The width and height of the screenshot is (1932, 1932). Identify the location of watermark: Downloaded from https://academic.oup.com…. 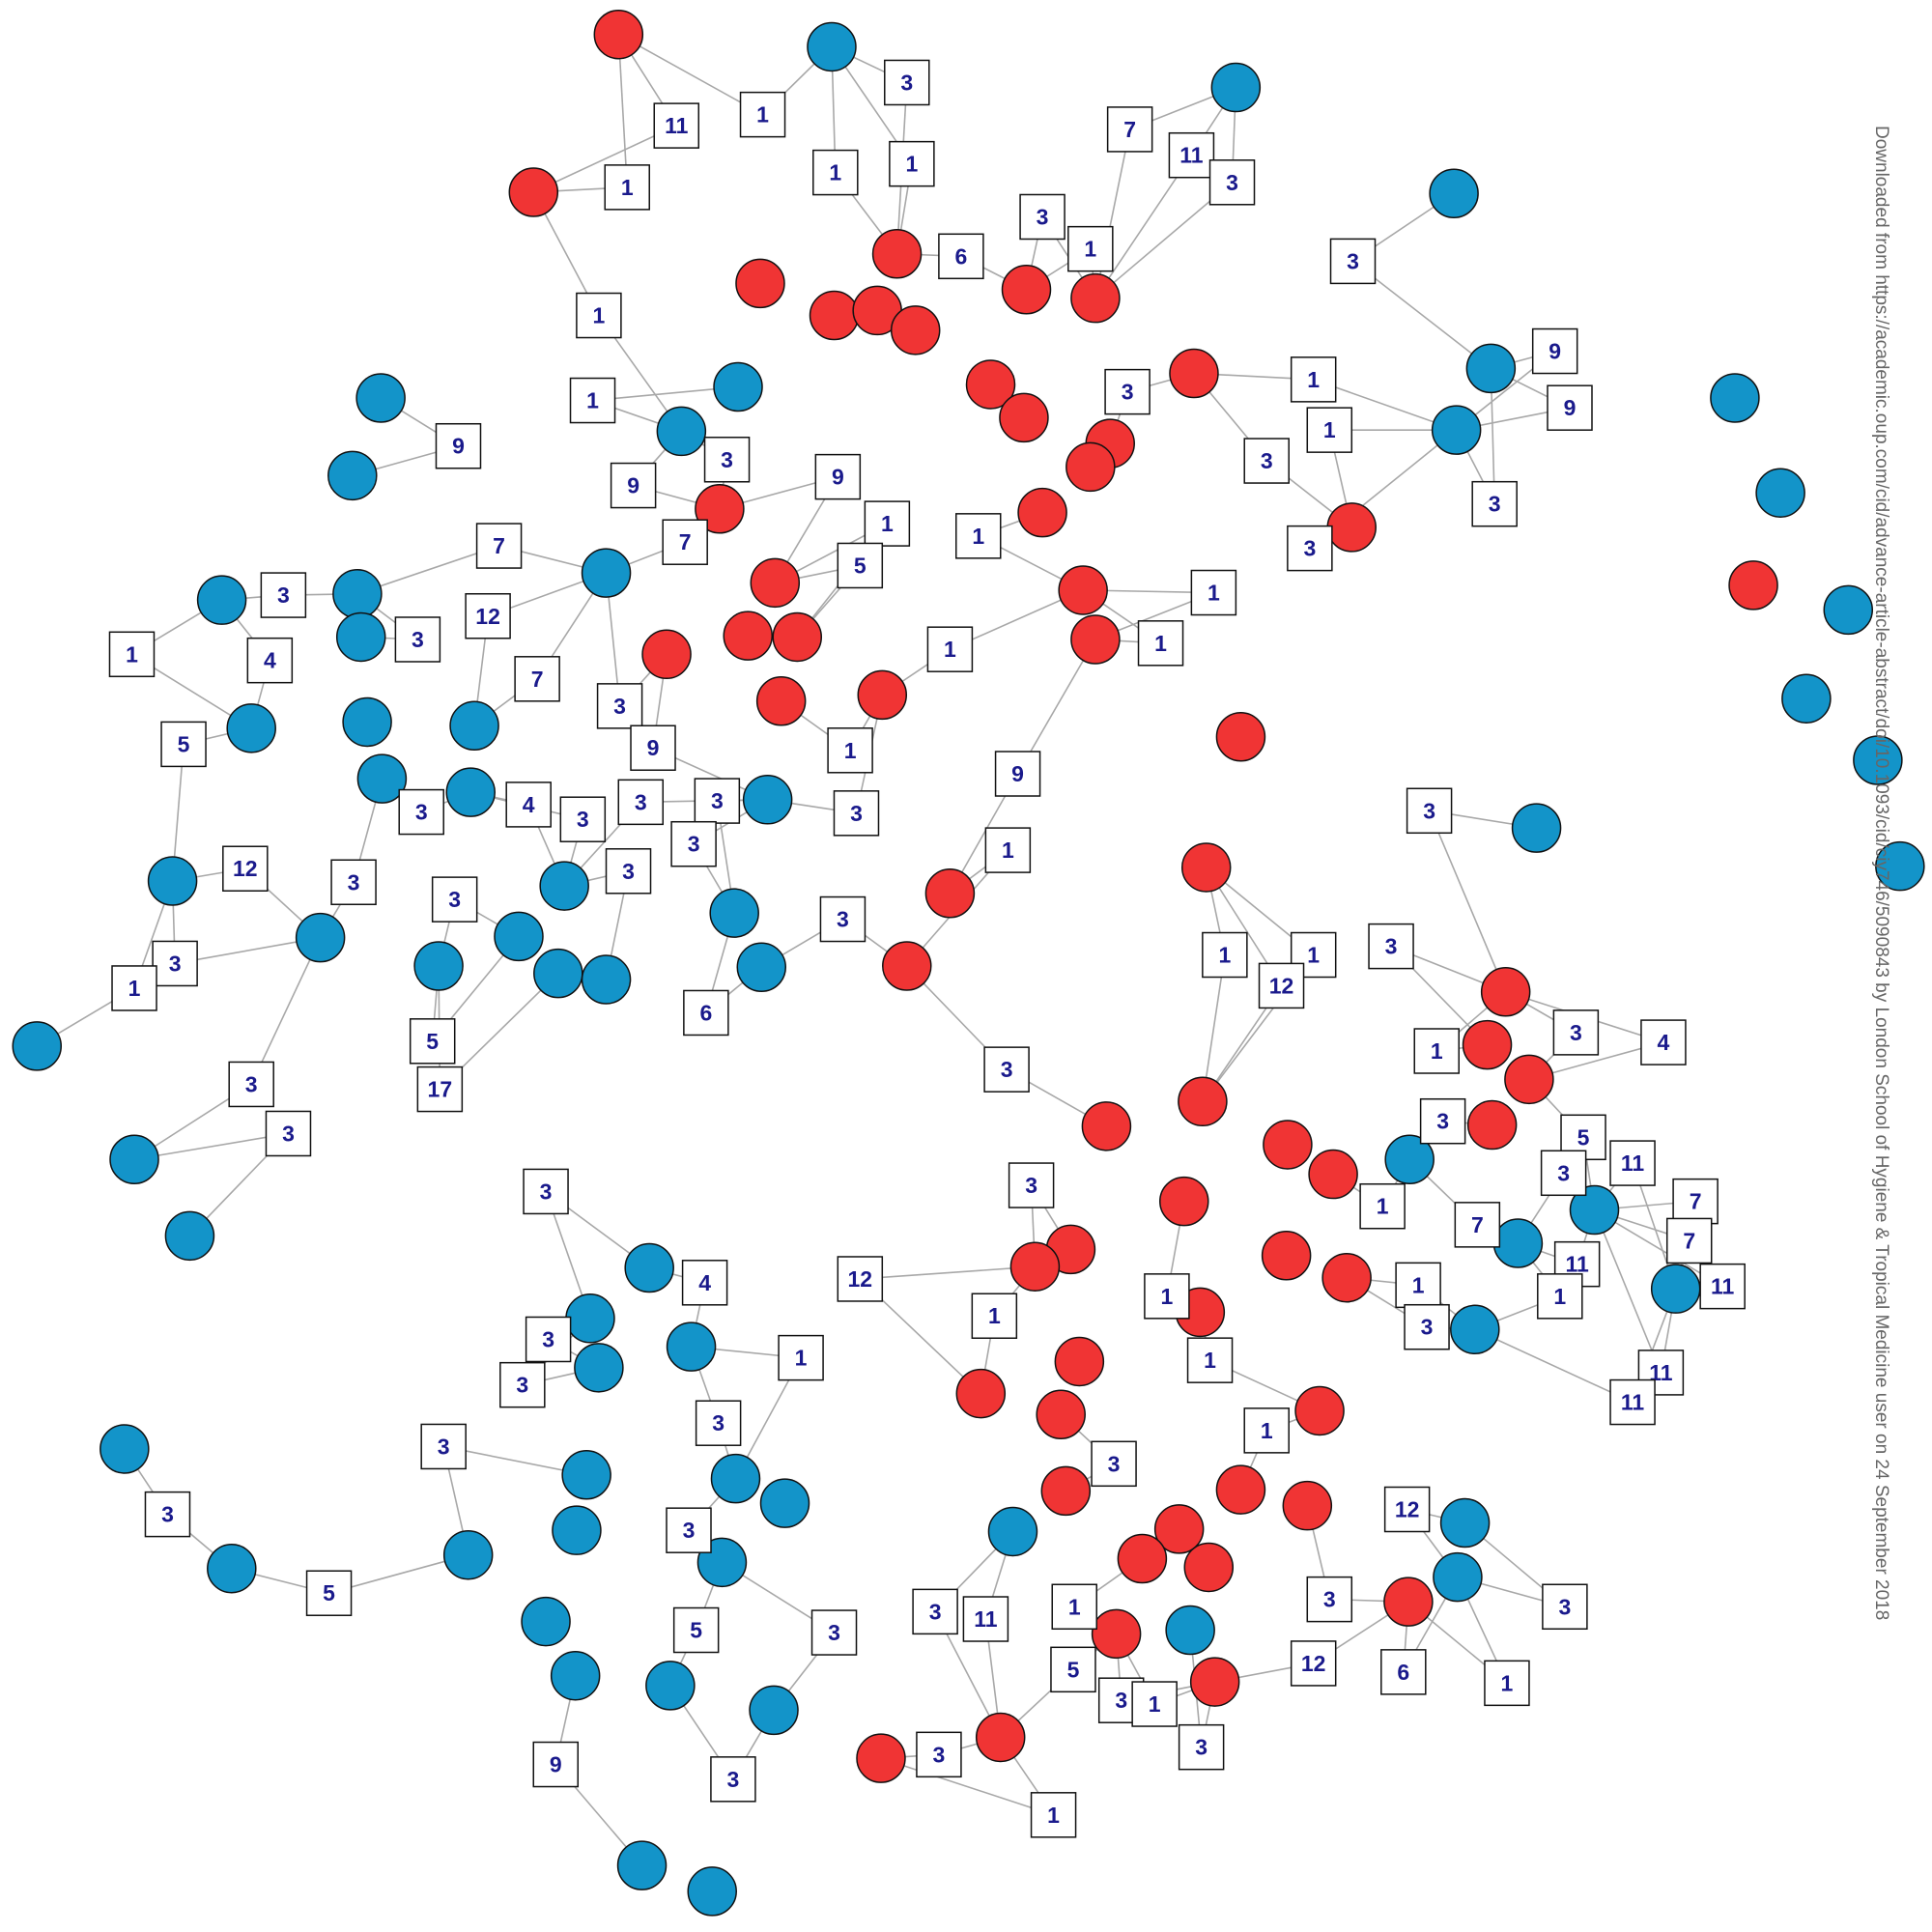
(1881, 873).